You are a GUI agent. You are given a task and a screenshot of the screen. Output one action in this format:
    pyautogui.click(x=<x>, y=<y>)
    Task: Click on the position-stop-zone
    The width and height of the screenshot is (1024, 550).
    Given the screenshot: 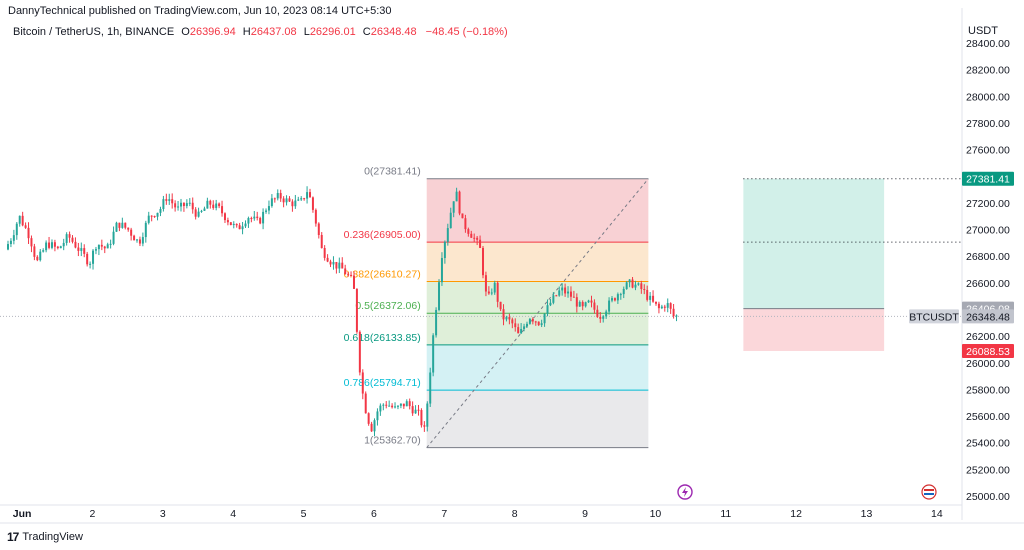 What is the action you would take?
    pyautogui.click(x=814, y=329)
    